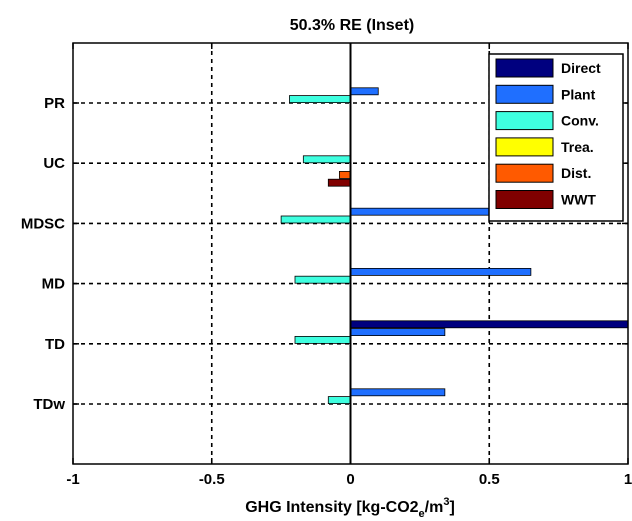 The image size is (632, 521). What do you see at coordinates (55, 344) in the screenshot?
I see `y-tick-label: TD` at bounding box center [55, 344].